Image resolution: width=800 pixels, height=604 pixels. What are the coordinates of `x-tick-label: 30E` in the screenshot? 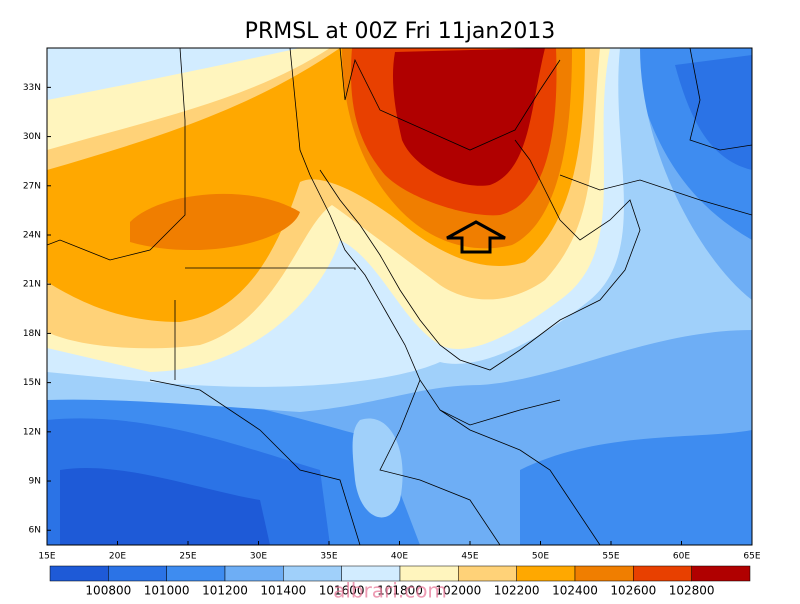 It's located at (258, 557).